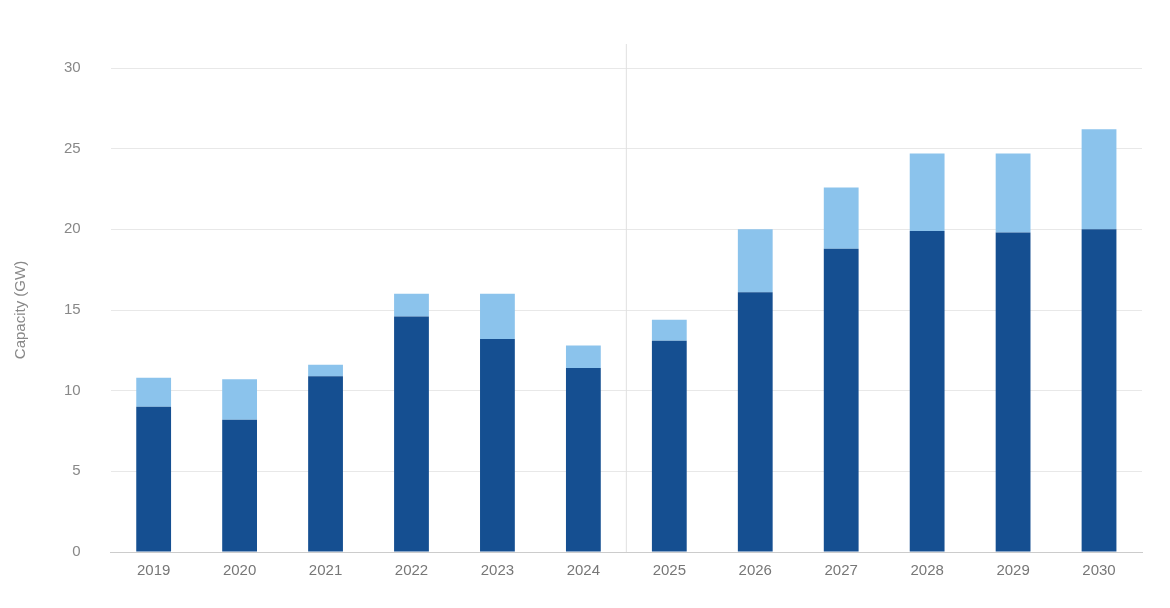 This screenshot has width=1170, height=608. Describe the element at coordinates (72, 67) in the screenshot. I see `y-tick-label: 30` at that location.